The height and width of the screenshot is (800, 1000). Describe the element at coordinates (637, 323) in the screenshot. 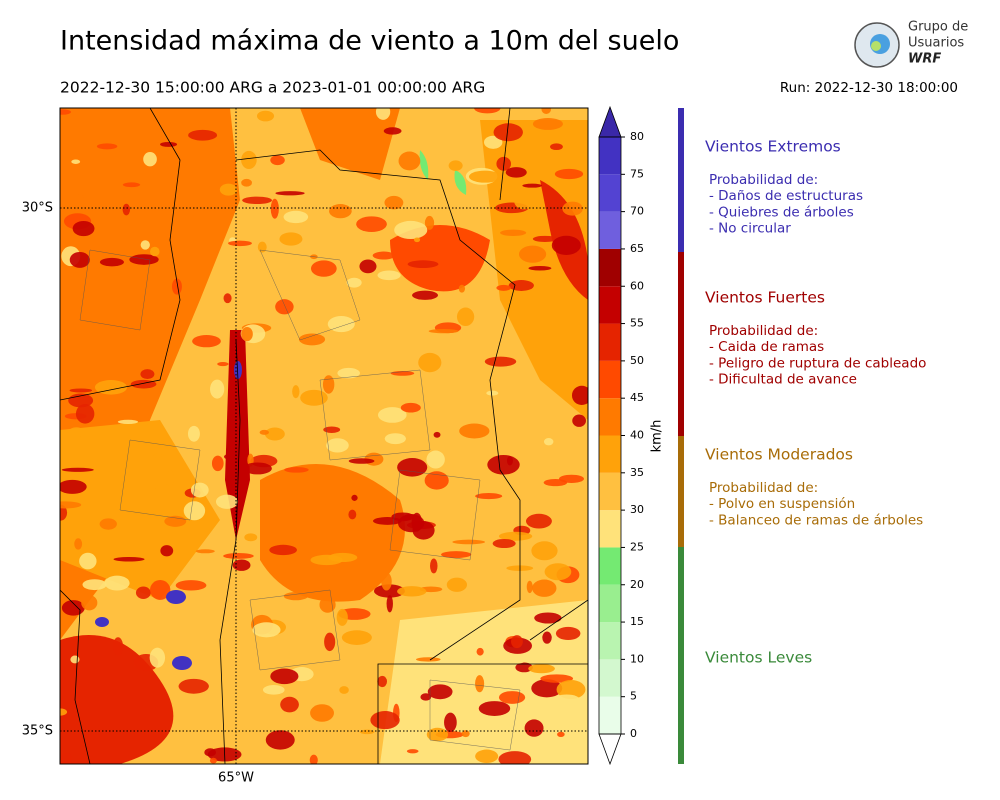

I see `colorbar-tick-label: 55` at that location.